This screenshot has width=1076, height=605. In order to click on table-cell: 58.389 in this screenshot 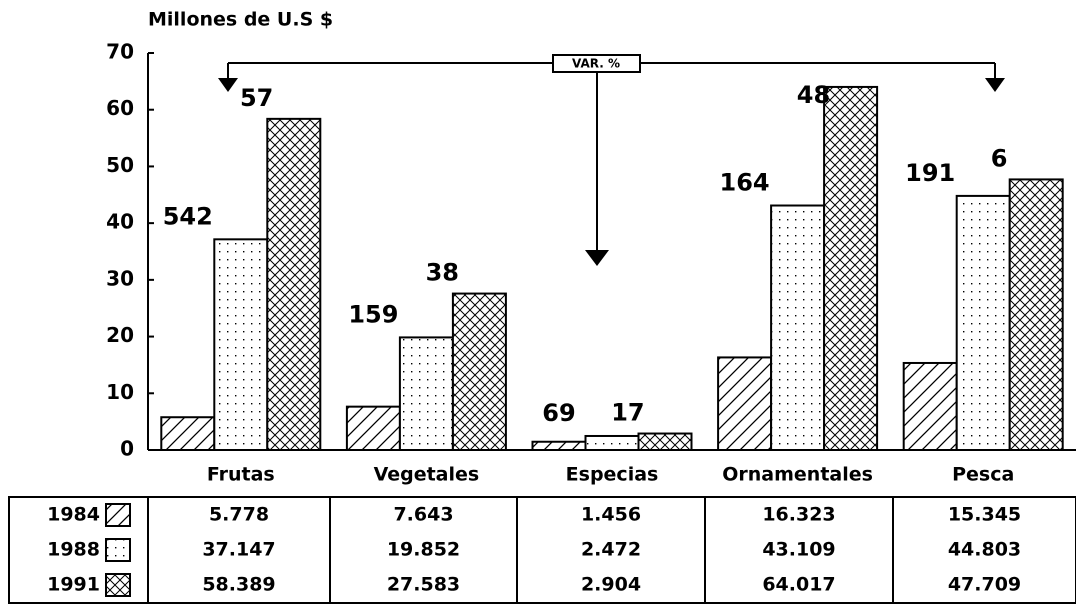, I will do `click(238, 585)`.